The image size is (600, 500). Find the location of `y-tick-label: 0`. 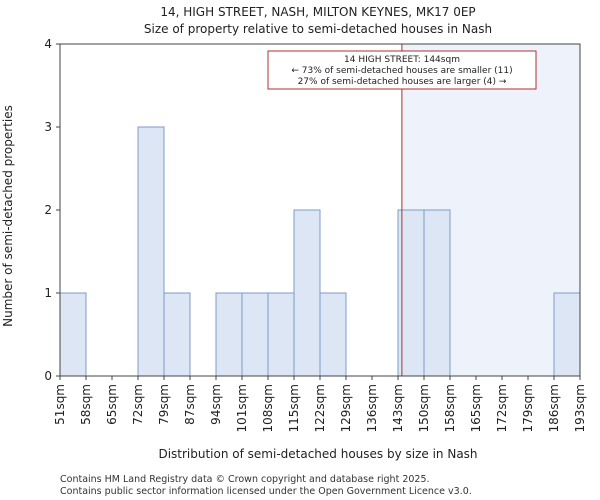

y-tick-label: 0 is located at coordinates (48, 376).